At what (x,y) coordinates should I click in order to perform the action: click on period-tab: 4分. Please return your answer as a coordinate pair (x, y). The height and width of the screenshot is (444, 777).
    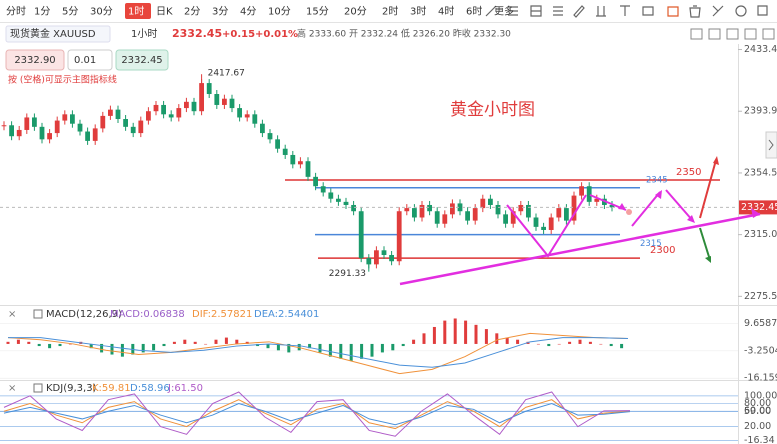
    Looking at the image, I should click on (248, 12).